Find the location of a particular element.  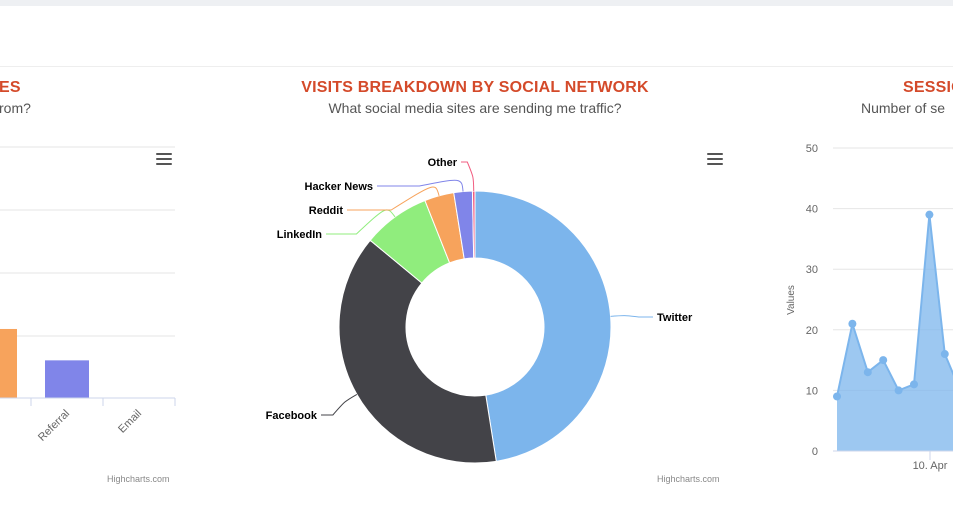

donut-label-other: Other is located at coordinates (443, 163).